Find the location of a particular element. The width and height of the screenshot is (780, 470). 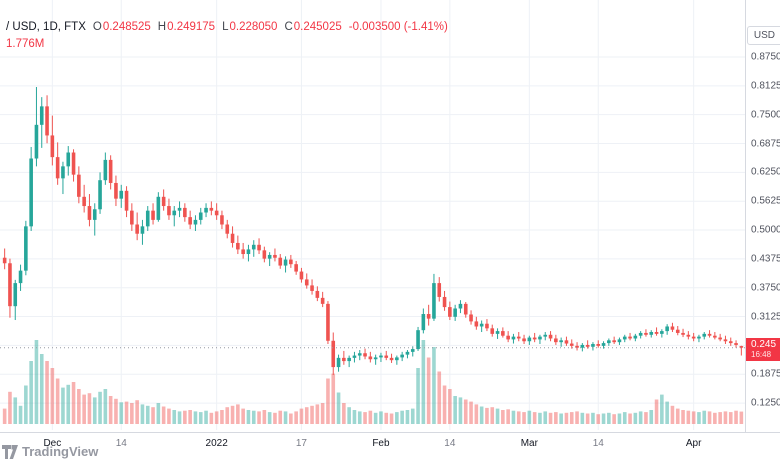

price-axis-label: 0.3125 is located at coordinates (765, 317).